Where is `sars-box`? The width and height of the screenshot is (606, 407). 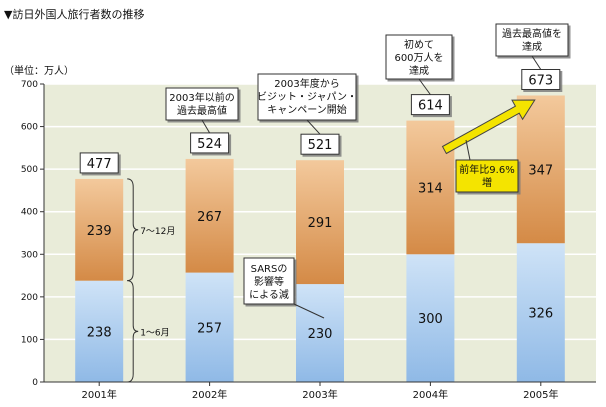 sars-box is located at coordinates (269, 281).